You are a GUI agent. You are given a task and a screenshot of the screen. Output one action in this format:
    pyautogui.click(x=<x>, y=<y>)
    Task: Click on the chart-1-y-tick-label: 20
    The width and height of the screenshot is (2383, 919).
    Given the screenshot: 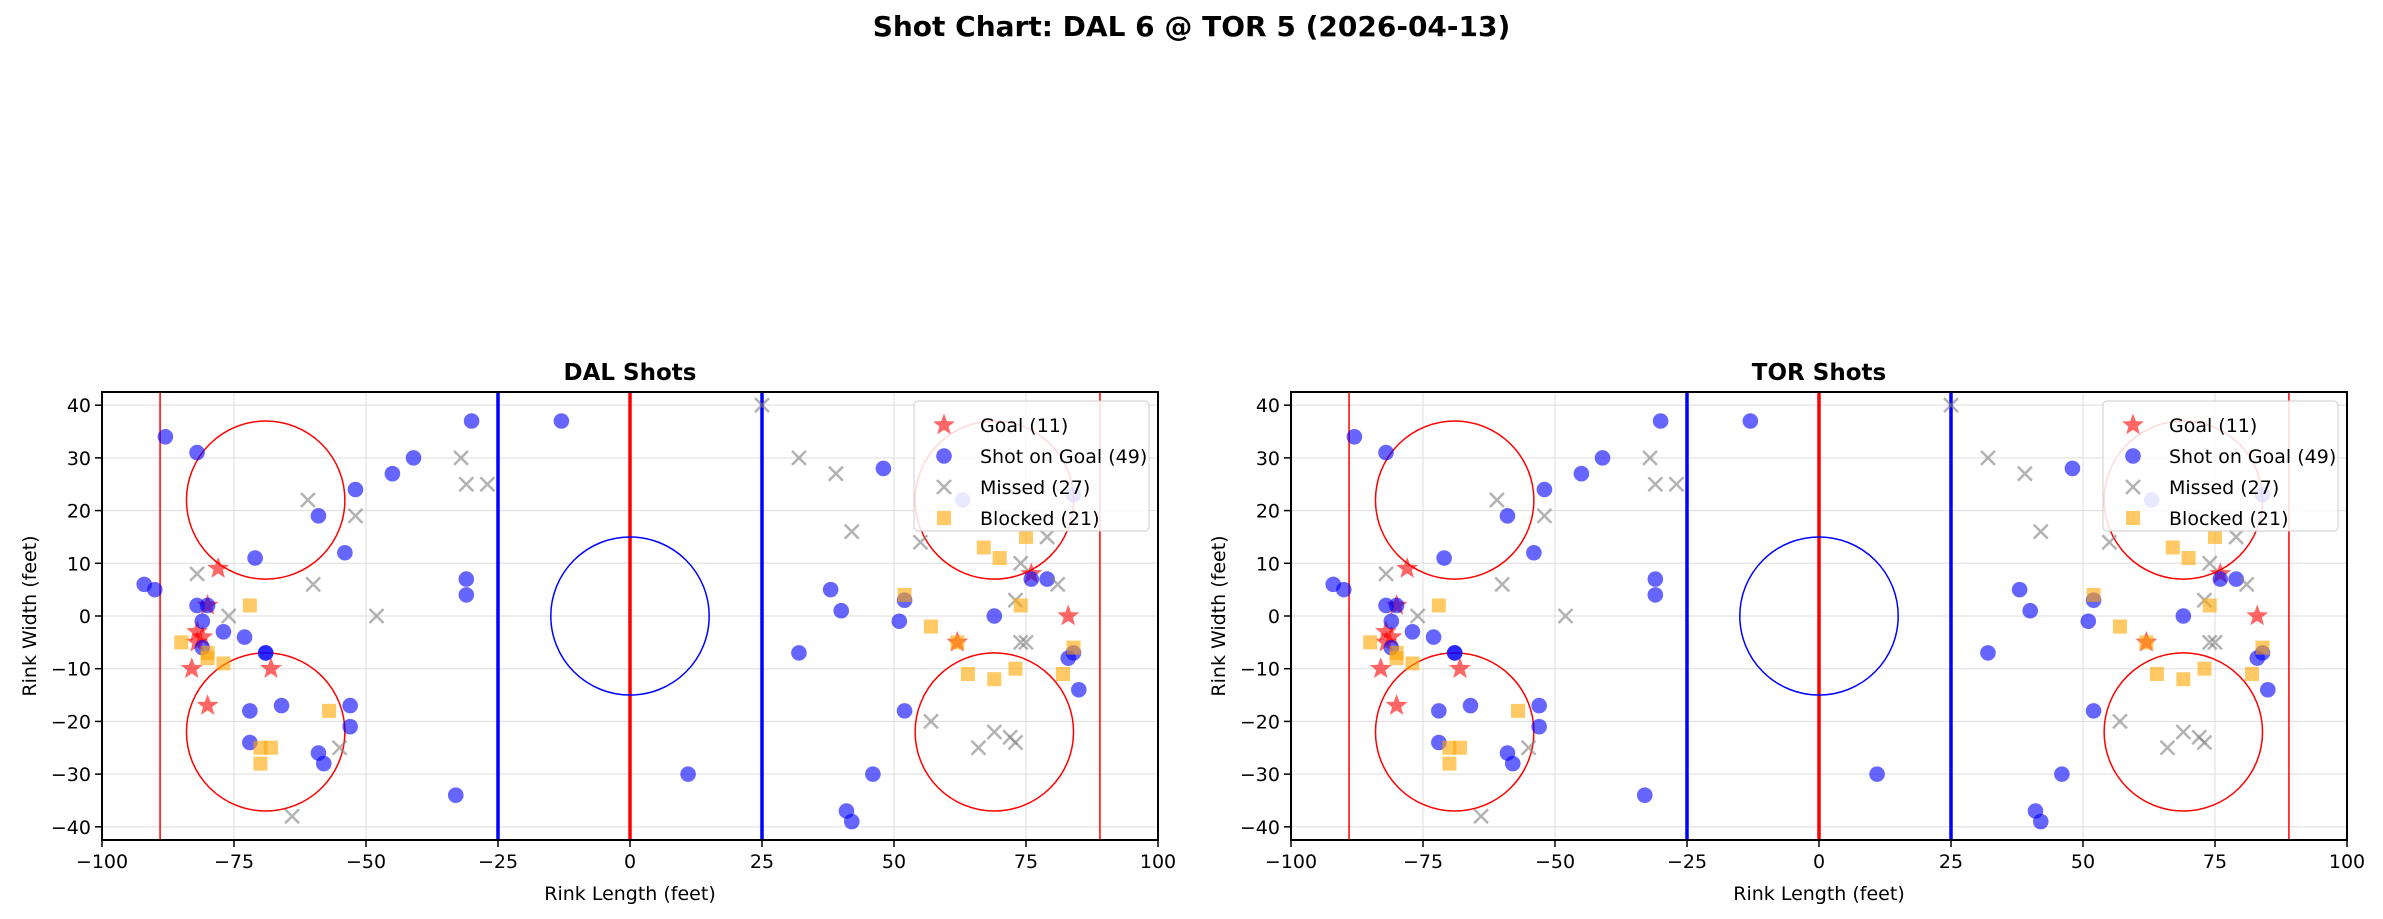 What is the action you would take?
    pyautogui.click(x=79, y=512)
    